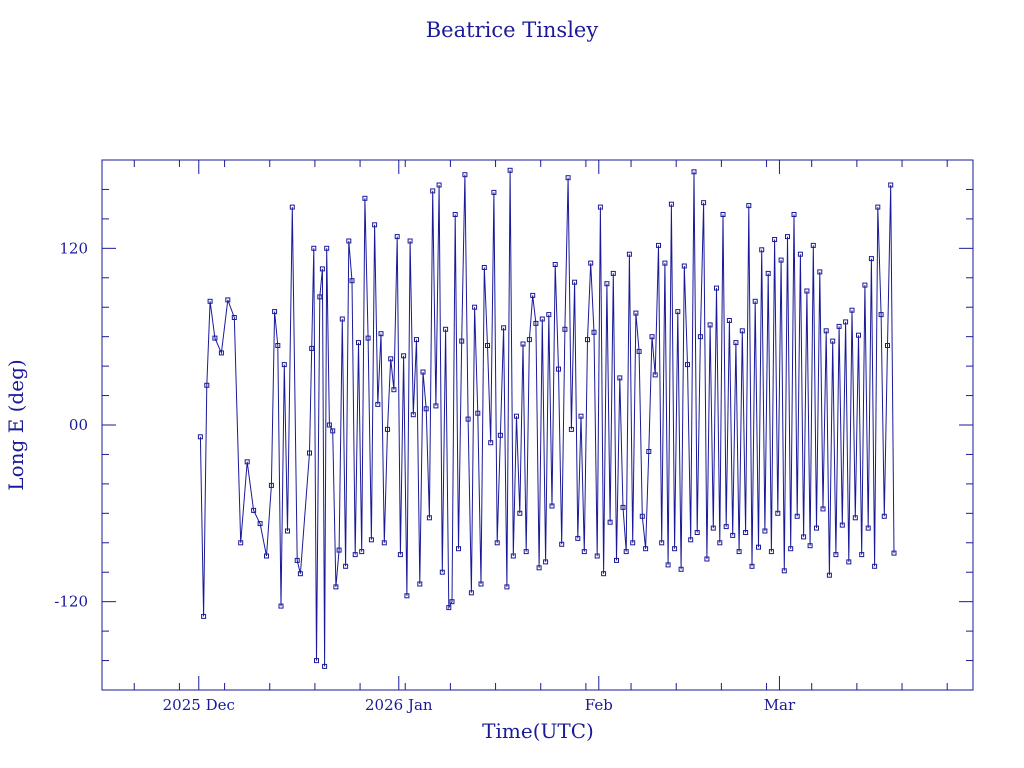  I want to click on x-tick-label: Mar, so click(780, 705).